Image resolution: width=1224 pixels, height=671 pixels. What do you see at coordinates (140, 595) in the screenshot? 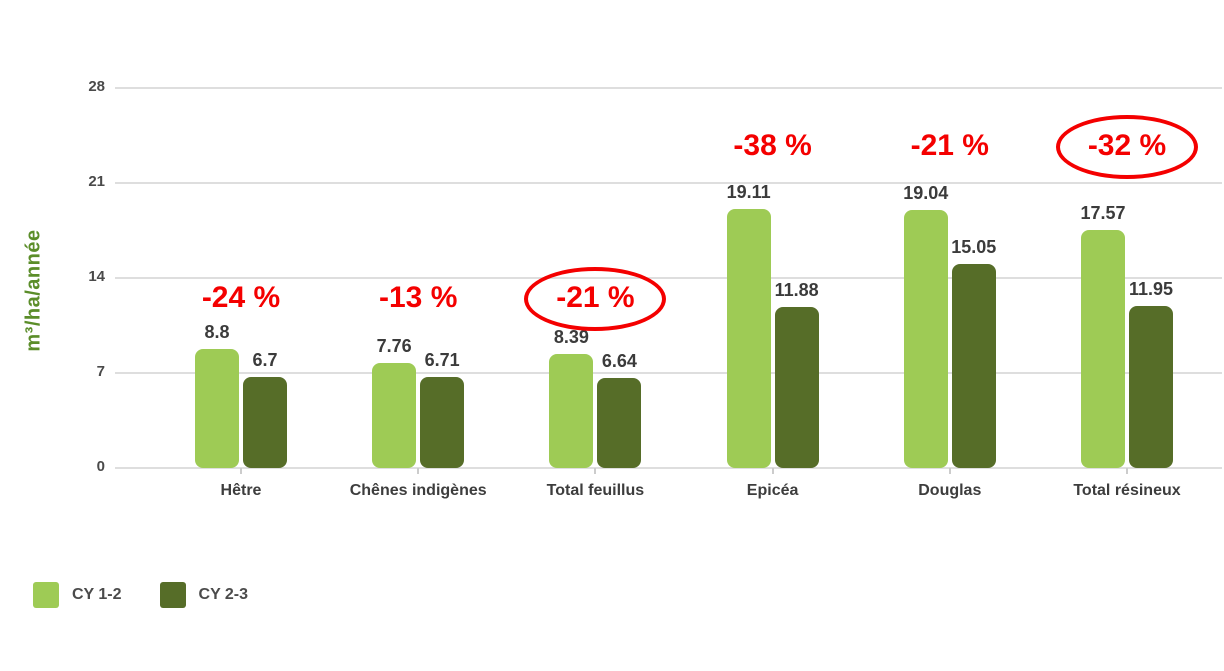
I see `legend: CY 1-2 CY 2-3` at bounding box center [140, 595].